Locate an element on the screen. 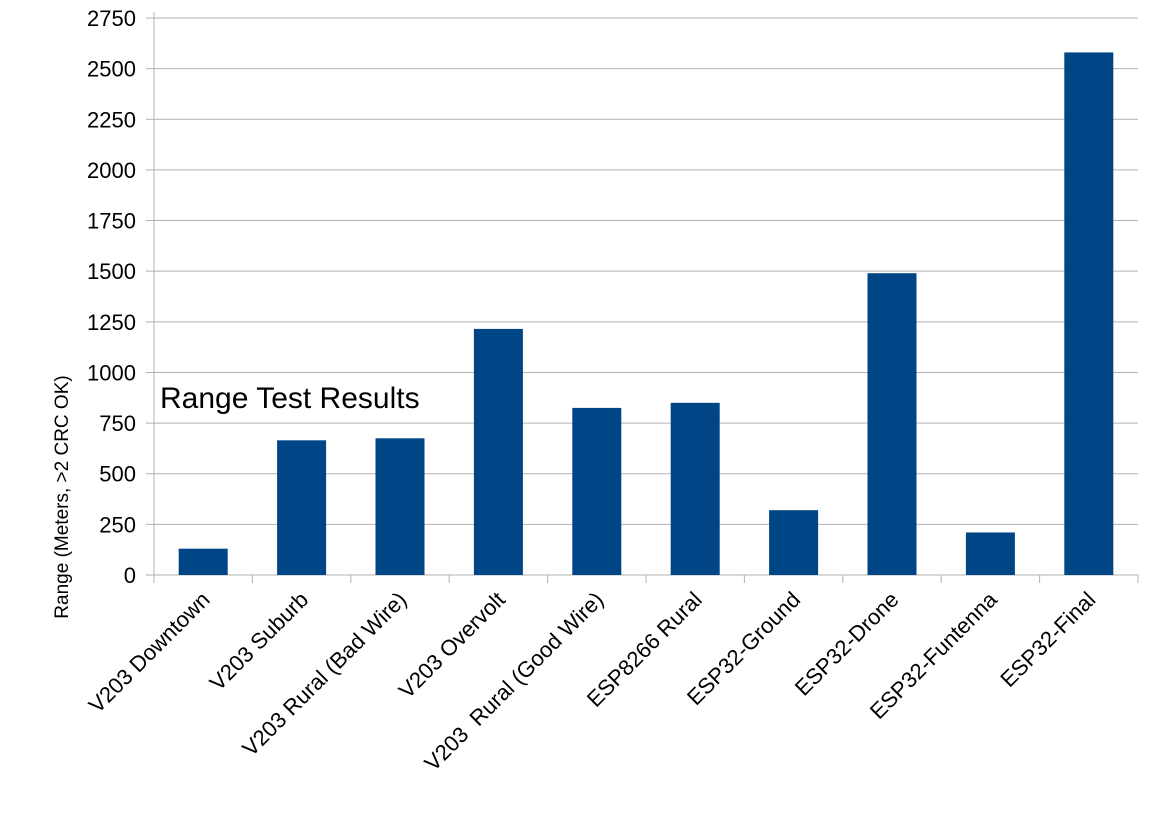 This screenshot has width=1174, height=829. x-category-label: ESP32-Final is located at coordinates (1047, 639).